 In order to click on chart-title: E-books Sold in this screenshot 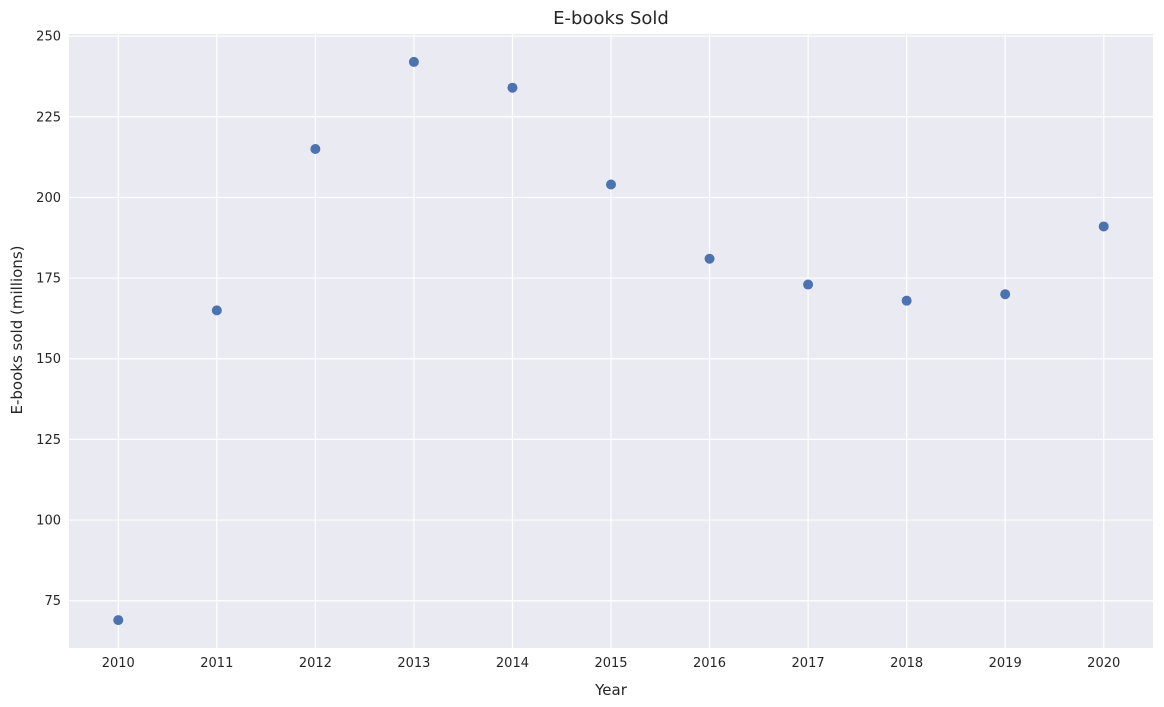, I will do `click(611, 18)`.